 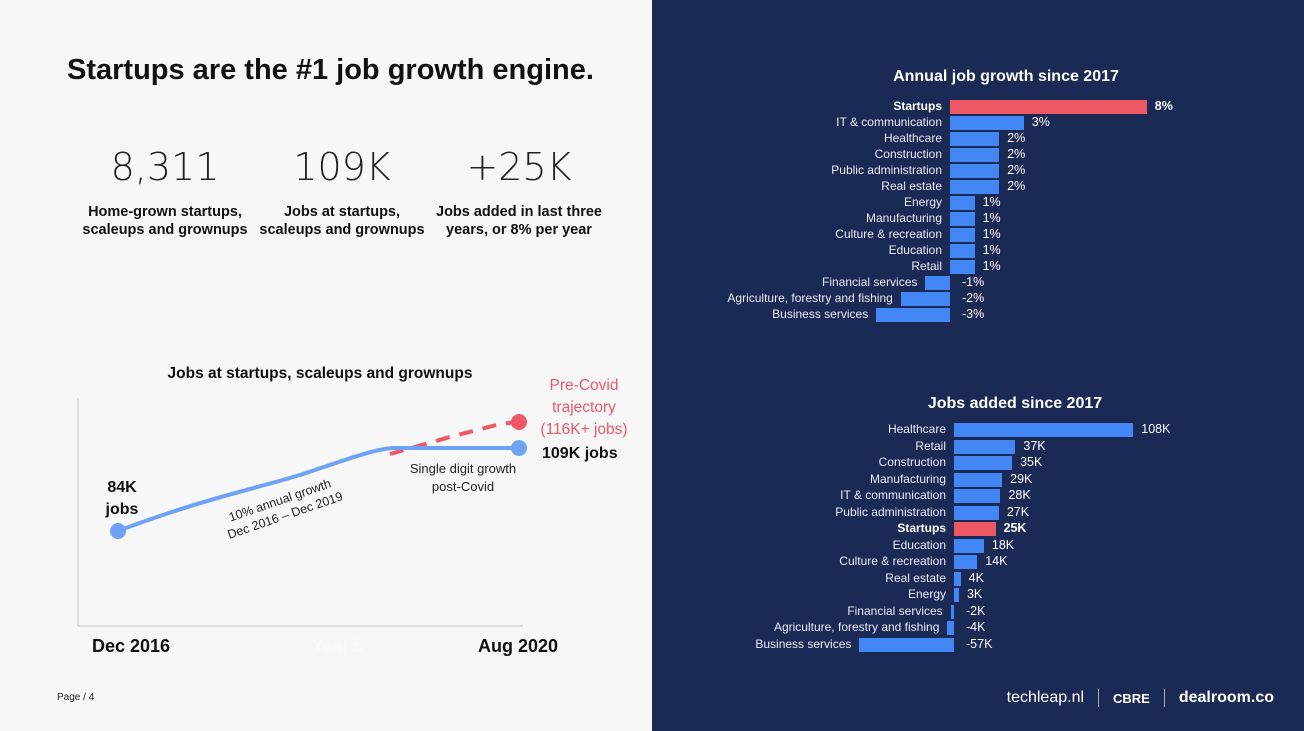 I want to click on value-label: -1%, so click(x=973, y=282).